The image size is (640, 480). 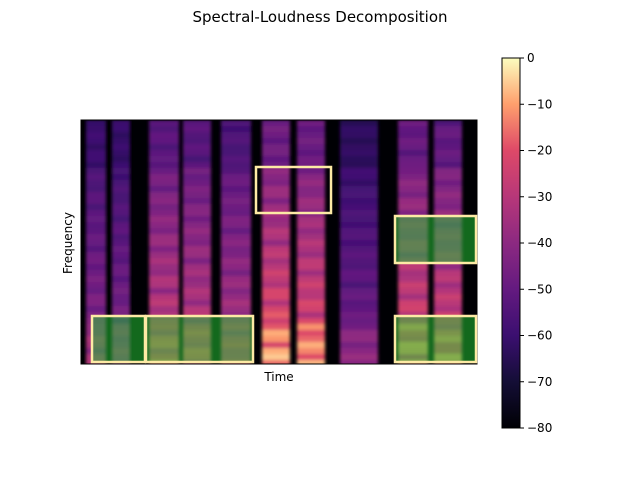 What do you see at coordinates (539, 104) in the screenshot?
I see `colorbar-tick-label: −10` at bounding box center [539, 104].